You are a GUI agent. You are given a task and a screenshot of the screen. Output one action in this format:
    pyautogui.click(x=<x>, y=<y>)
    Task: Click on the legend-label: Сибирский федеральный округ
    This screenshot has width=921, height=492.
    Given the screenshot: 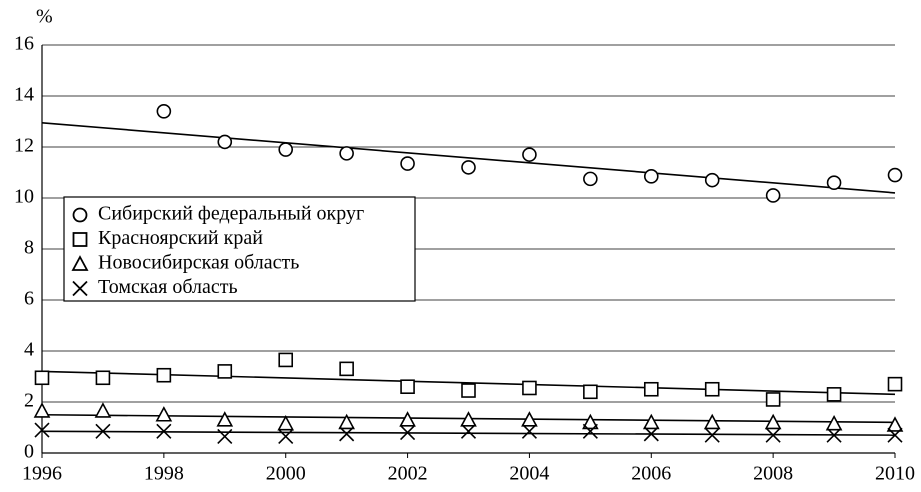 What is the action you would take?
    pyautogui.click(x=231, y=214)
    